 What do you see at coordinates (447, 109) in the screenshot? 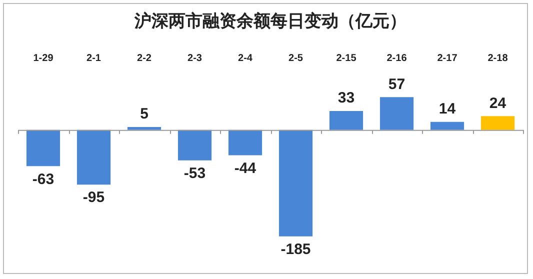
I see `data-label: 14` at bounding box center [447, 109].